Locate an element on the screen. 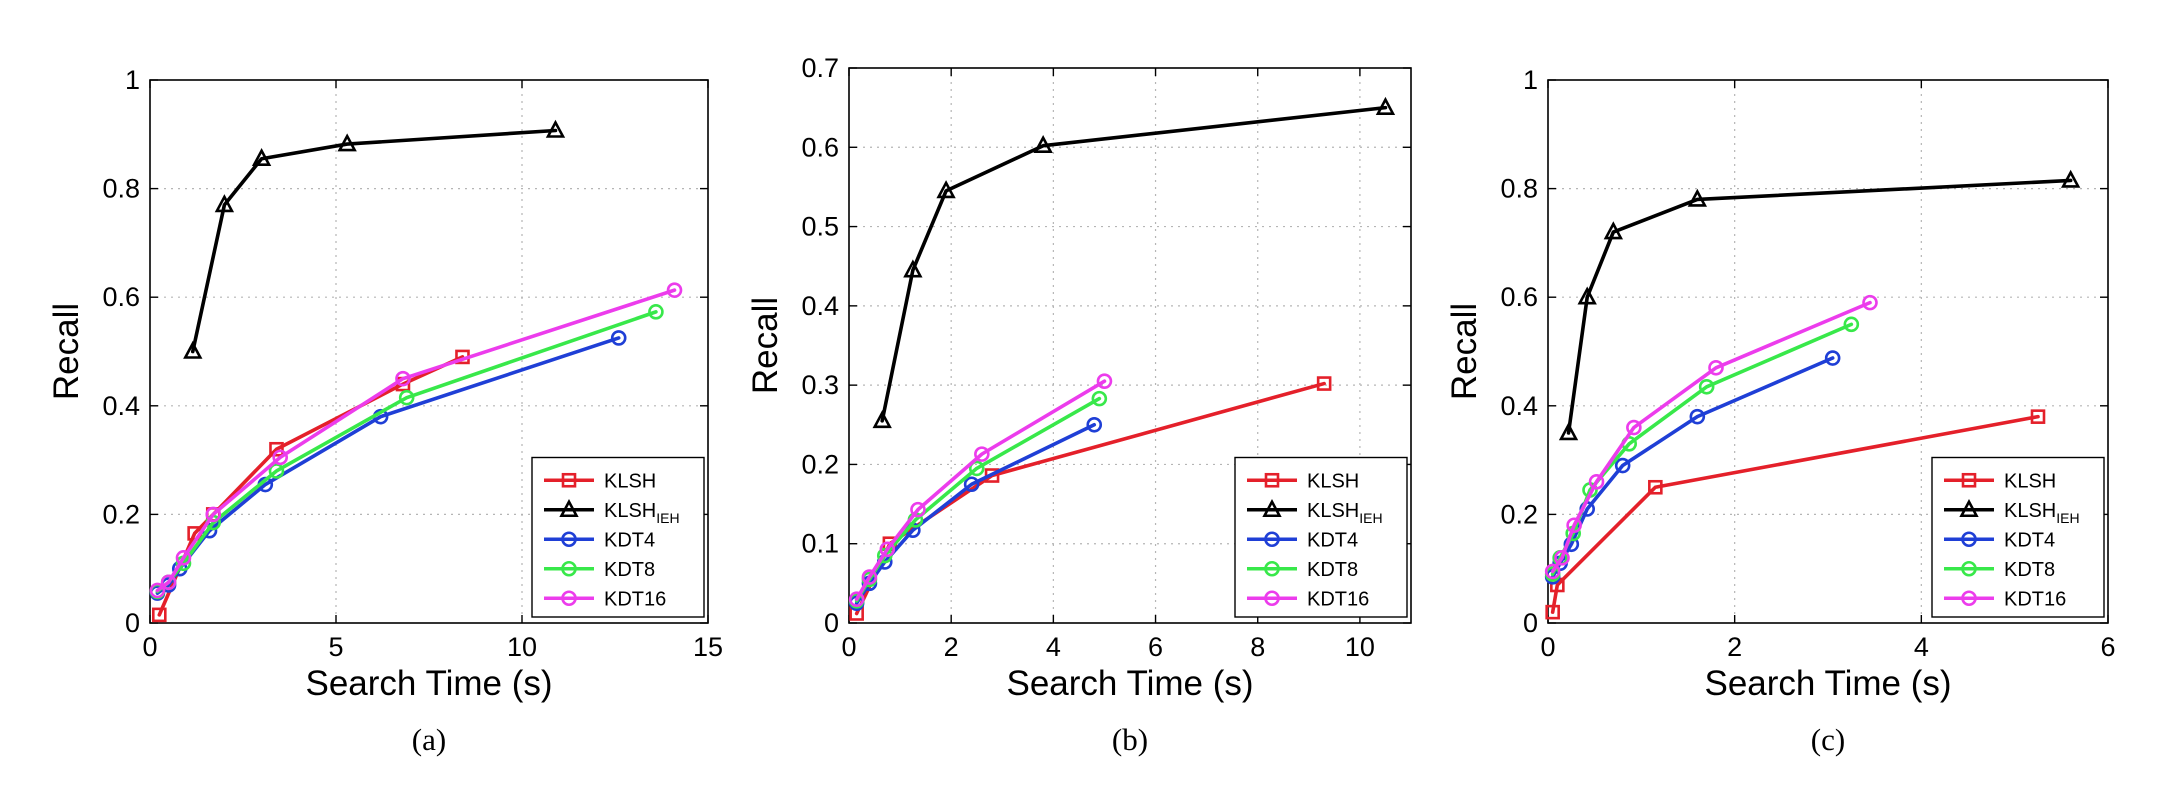 The image size is (2162, 800). legend-entry-label: KLSHIEH is located at coordinates (1345, 513).